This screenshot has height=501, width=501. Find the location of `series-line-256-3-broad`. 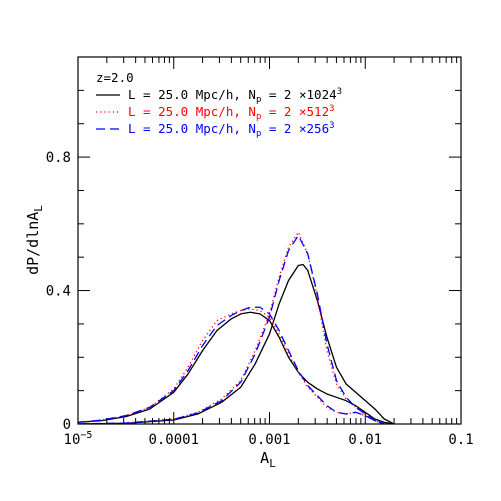

series-line-256-3-broad is located at coordinates (231, 365).